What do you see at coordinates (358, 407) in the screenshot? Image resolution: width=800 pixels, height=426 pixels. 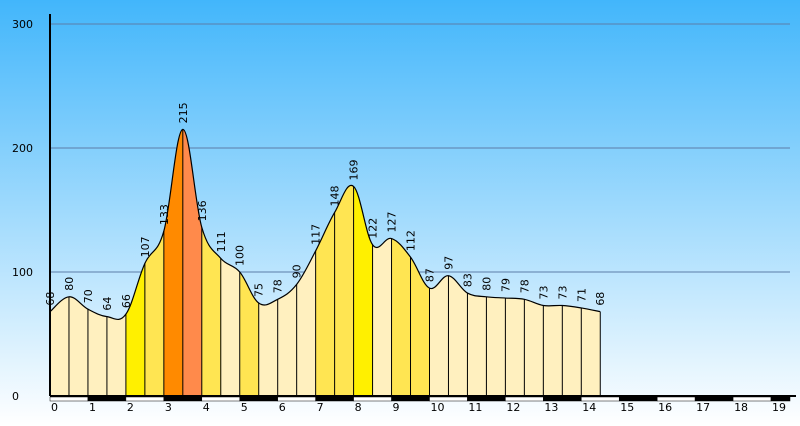 I see `x-tick-label-8: 8` at bounding box center [358, 407].